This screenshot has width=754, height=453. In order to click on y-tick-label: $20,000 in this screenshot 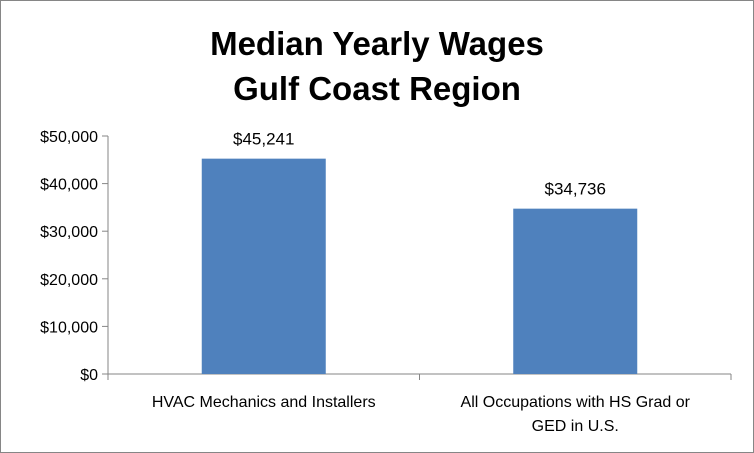, I will do `click(69, 280)`.